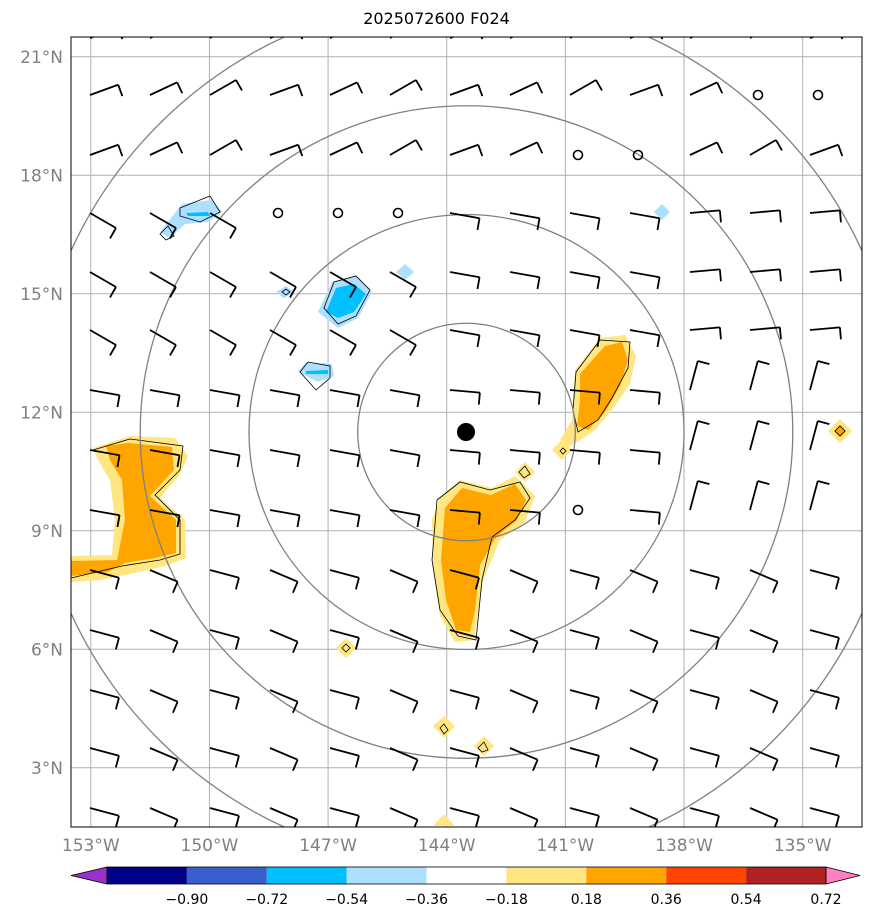 The width and height of the screenshot is (873, 924). What do you see at coordinates (266, 900) in the screenshot?
I see `colorbar-tick-label: −0.72` at bounding box center [266, 900].